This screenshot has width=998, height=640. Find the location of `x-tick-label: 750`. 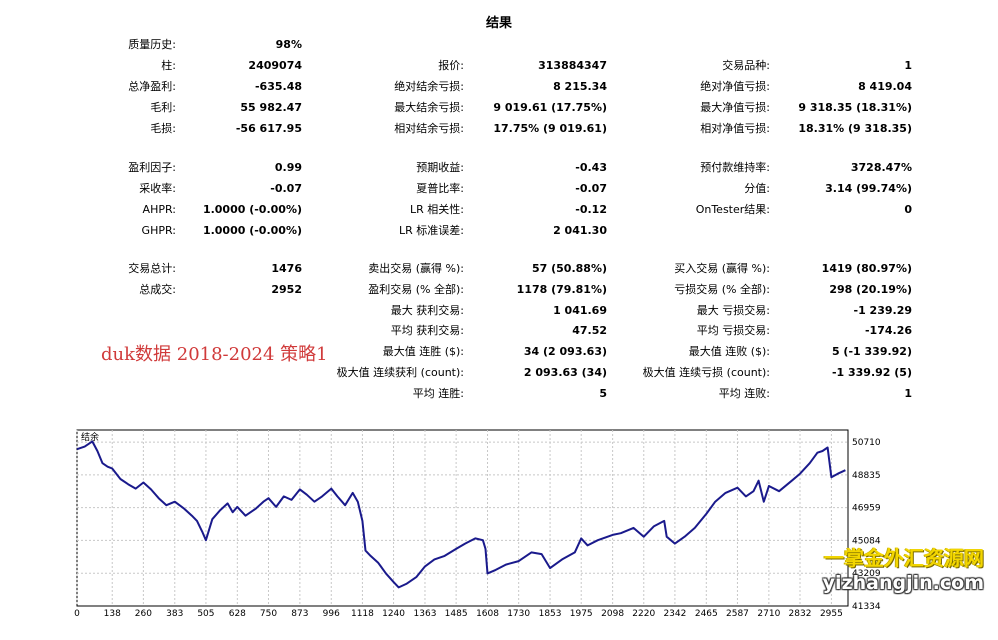

x-tick-label: 750 is located at coordinates (268, 614).